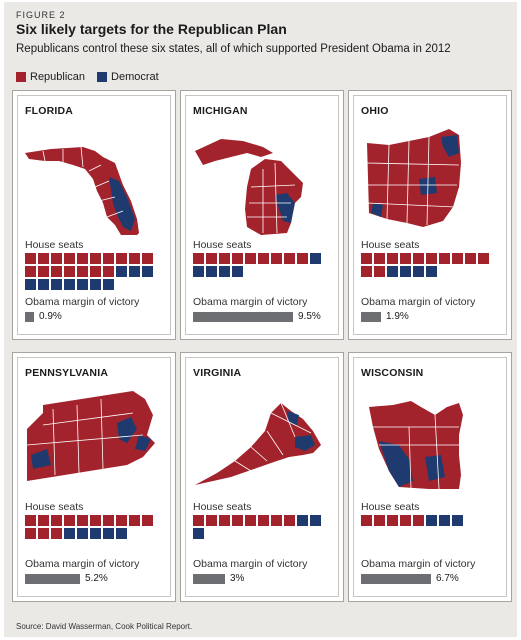 Image resolution: width=521 pixels, height=640 pixels. Describe the element at coordinates (385, 316) in the screenshot. I see `obama-margin-row: 1.9%` at that location.